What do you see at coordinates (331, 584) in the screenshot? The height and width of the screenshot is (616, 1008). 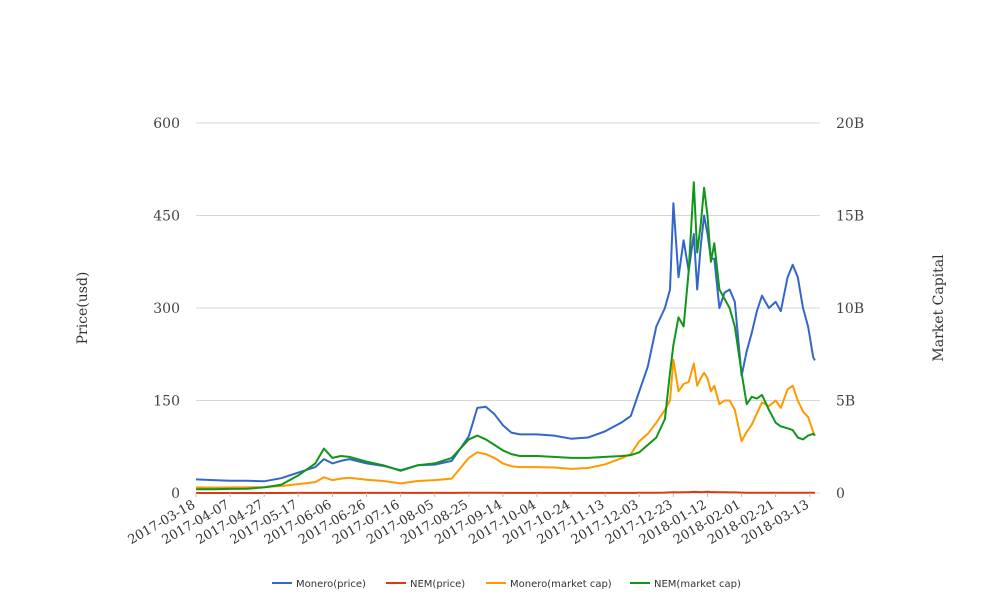 I see `legend-label: Monero(price)` at bounding box center [331, 584].